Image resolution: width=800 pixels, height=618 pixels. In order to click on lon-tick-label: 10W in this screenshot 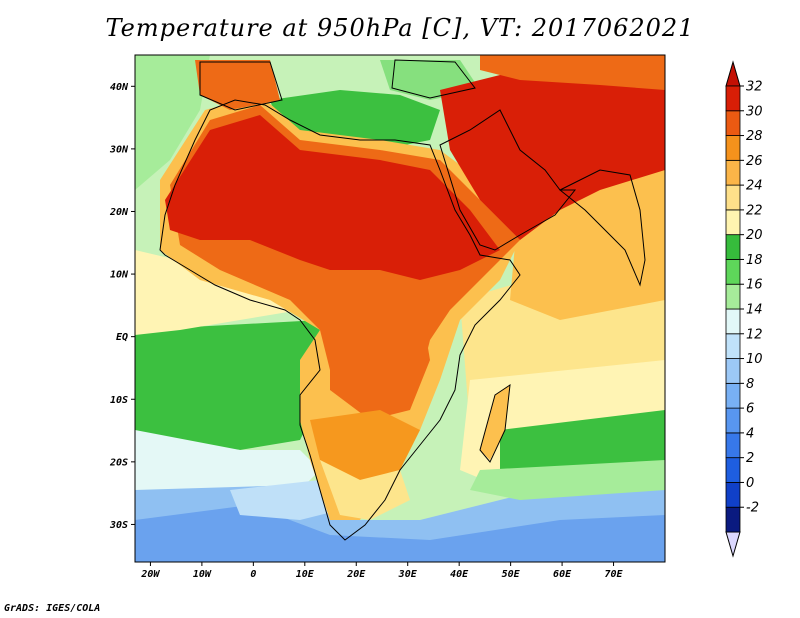, I will do `click(202, 574)`.